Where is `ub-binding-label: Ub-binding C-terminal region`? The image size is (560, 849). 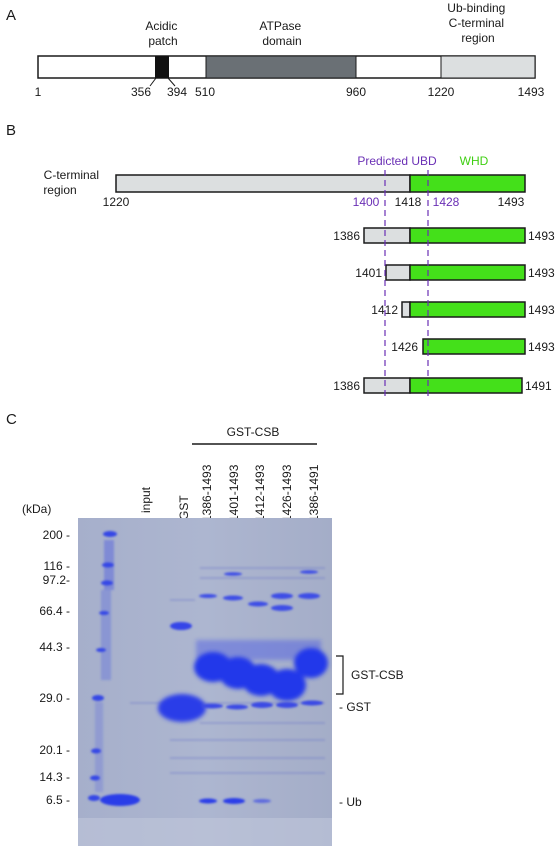 ub-binding-label: Ub-binding C-terminal region is located at coordinates (477, 23).